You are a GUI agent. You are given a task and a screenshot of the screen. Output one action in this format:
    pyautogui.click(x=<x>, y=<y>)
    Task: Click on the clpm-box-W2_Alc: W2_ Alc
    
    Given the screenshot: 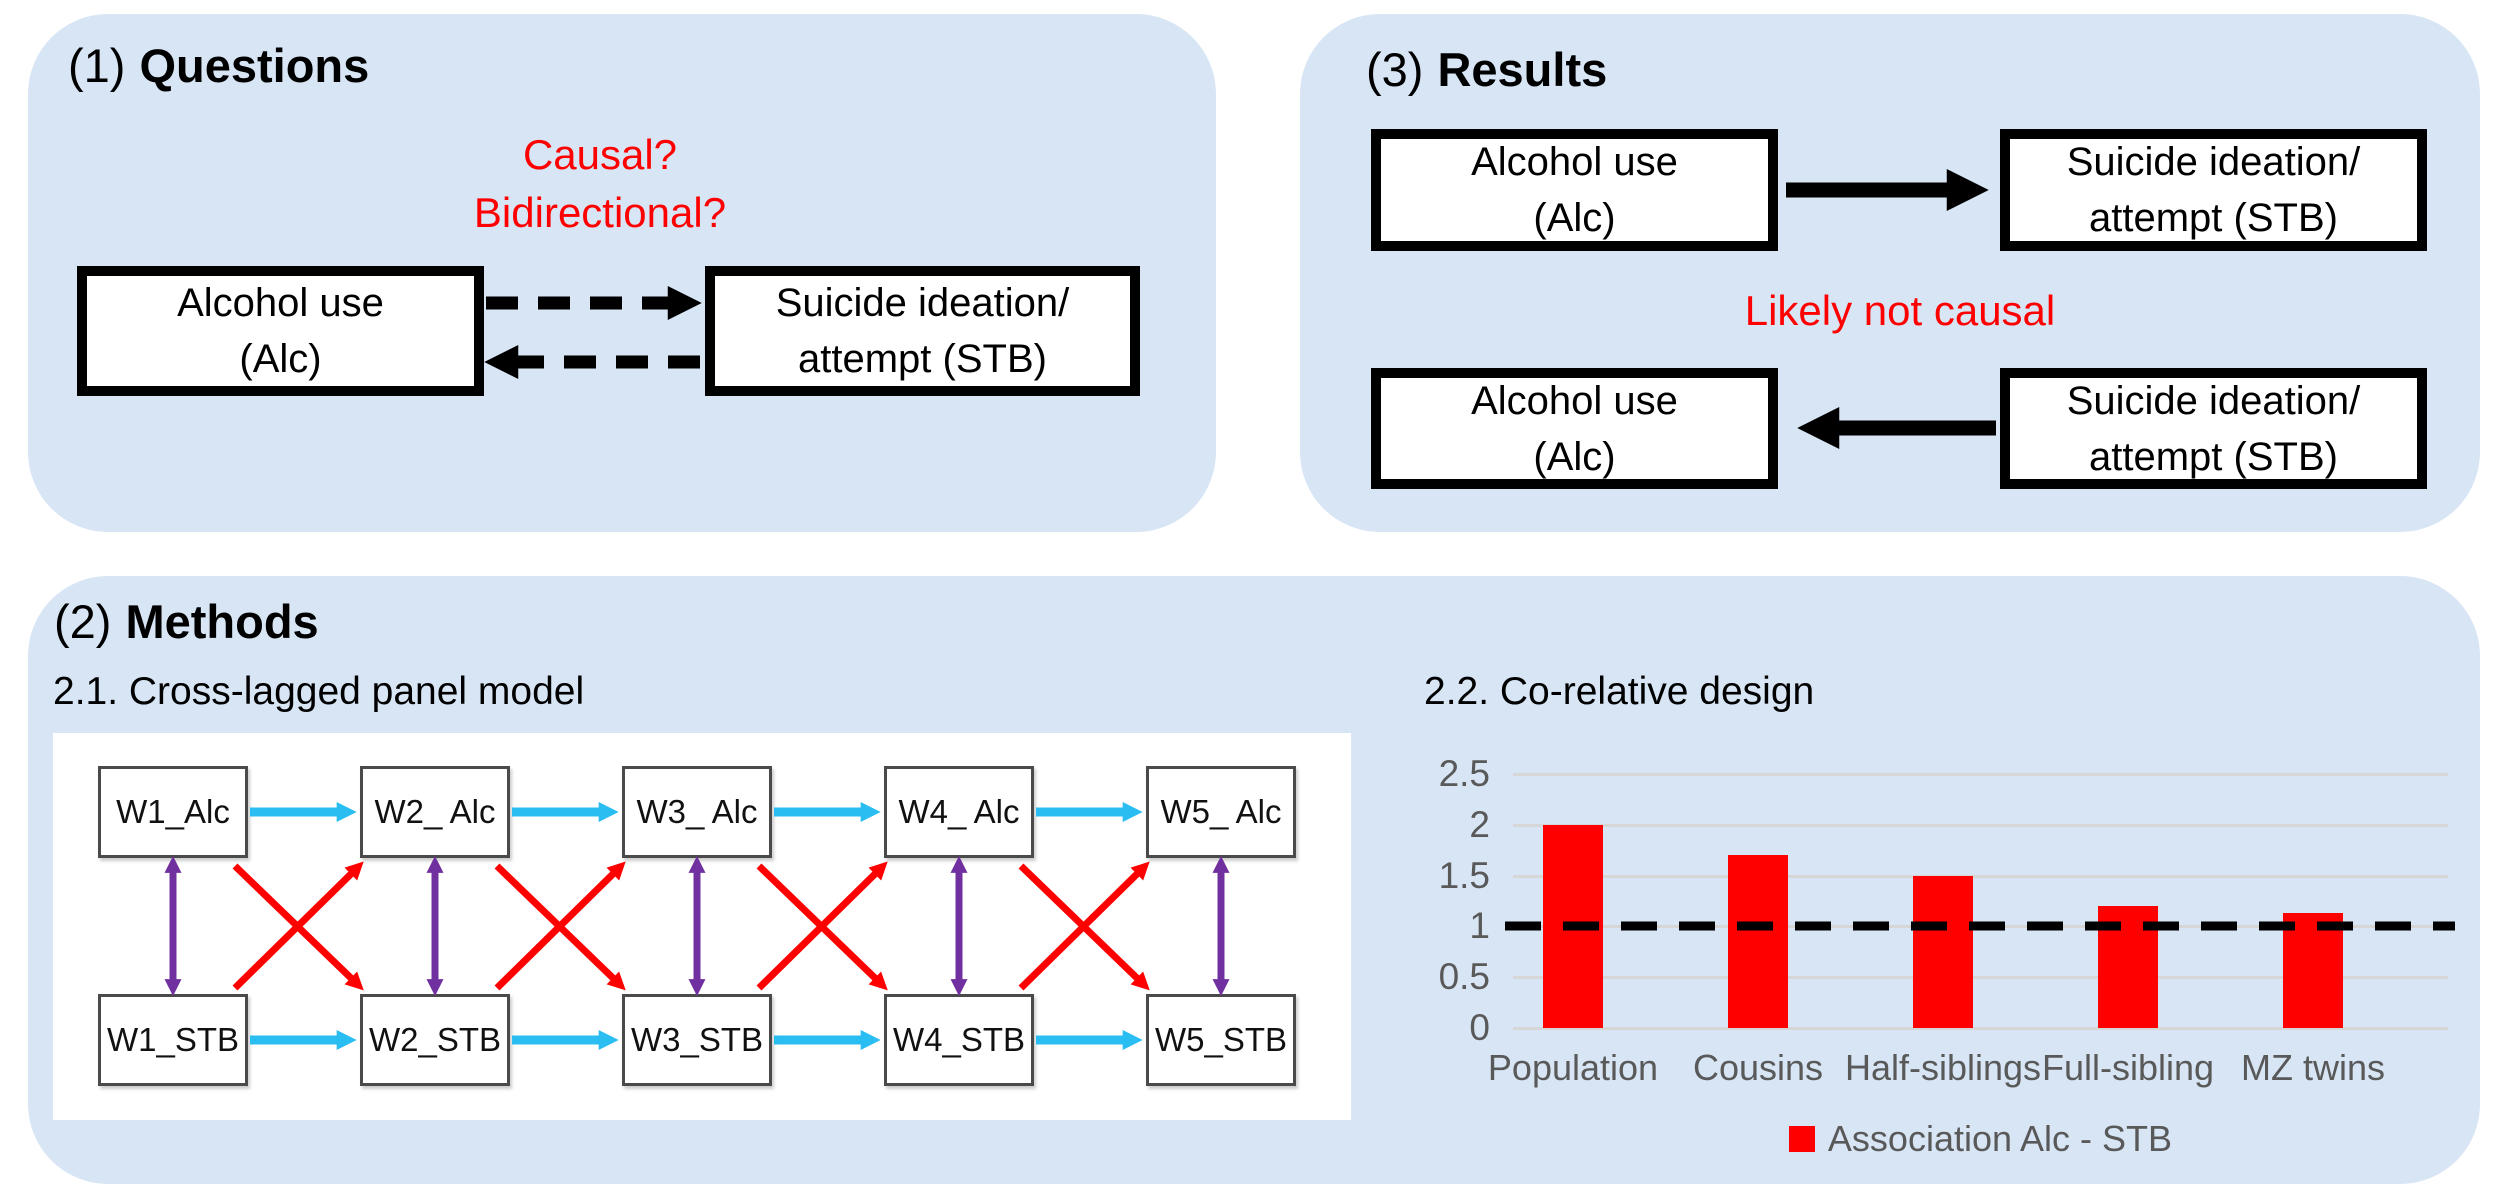 What is the action you would take?
    pyautogui.click(x=435, y=812)
    